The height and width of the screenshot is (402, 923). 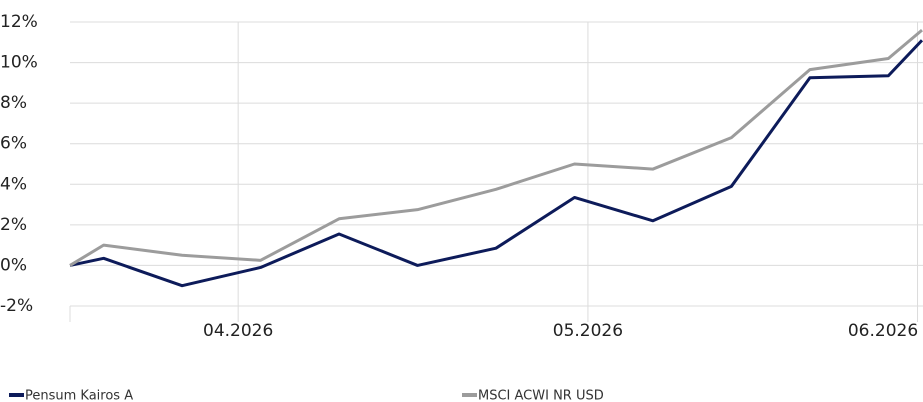 I want to click on legend-label: MSCI ACWI NR USD, so click(x=541, y=395).